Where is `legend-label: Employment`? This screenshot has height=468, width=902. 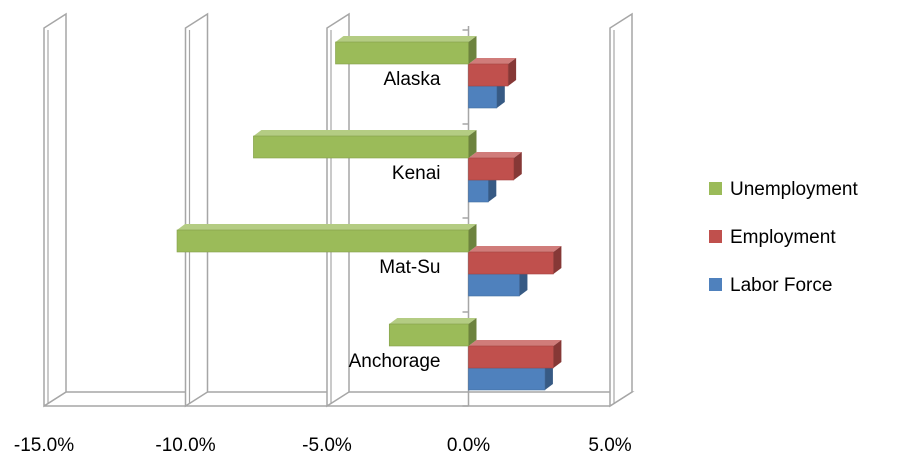 legend-label: Employment is located at coordinates (783, 237).